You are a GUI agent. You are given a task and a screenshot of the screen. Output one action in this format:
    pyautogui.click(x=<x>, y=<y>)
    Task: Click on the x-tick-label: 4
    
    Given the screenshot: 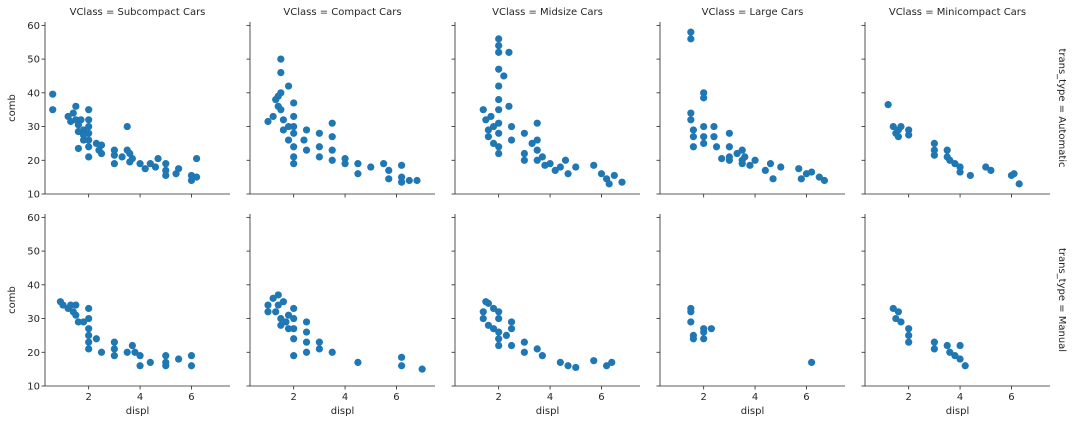 What is the action you would take?
    pyautogui.click(x=345, y=397)
    